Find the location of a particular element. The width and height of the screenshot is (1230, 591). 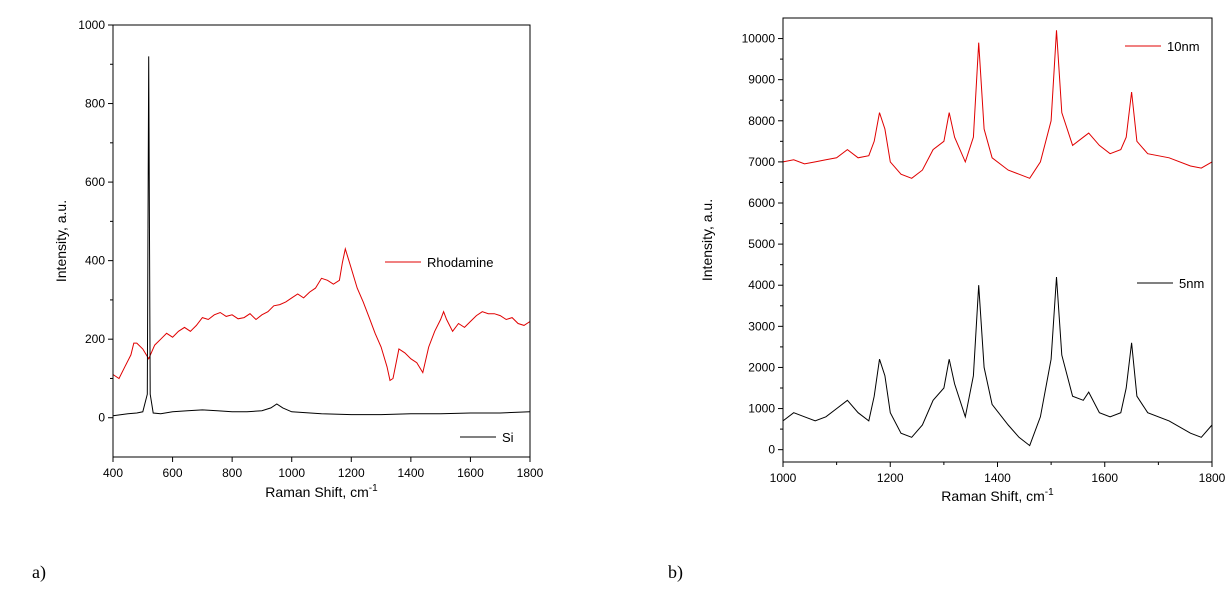

legend-label: Si is located at coordinates (508, 437).